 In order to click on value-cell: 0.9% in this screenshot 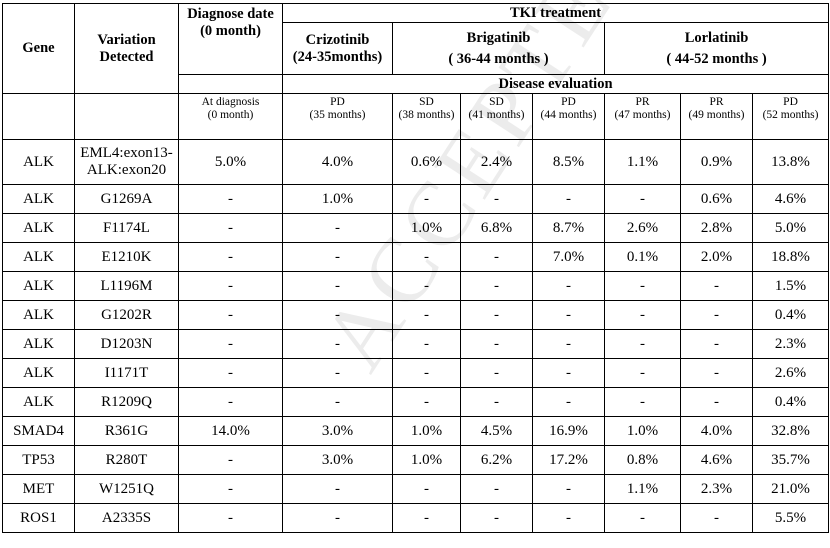, I will do `click(716, 162)`.